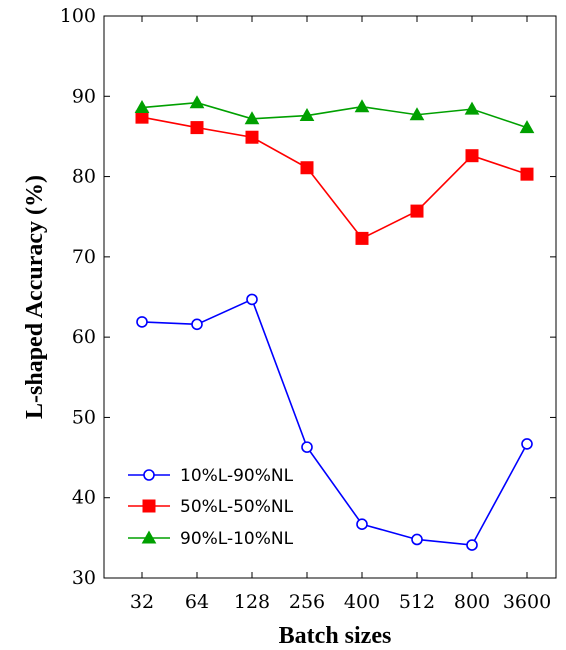  Describe the element at coordinates (307, 602) in the screenshot. I see `x-tick-label: 256` at that location.